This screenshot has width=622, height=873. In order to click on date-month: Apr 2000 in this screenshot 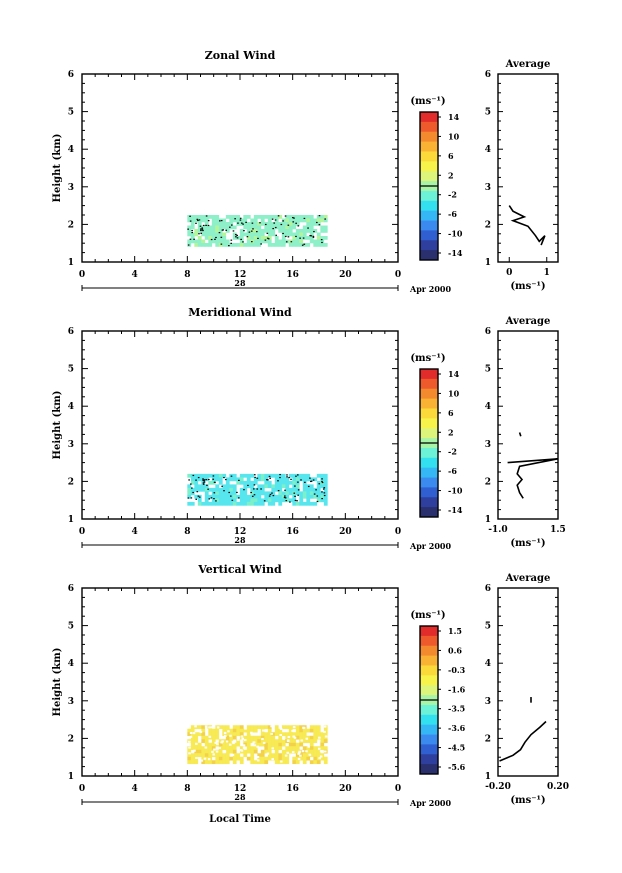, I will do `click(430, 289)`.